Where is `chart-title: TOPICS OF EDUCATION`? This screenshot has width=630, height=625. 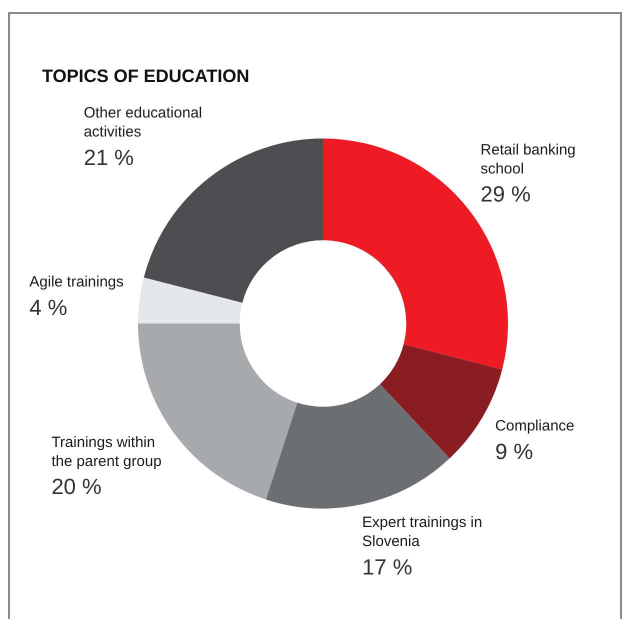 chart-title: TOPICS OF EDUCATION is located at coordinates (146, 76).